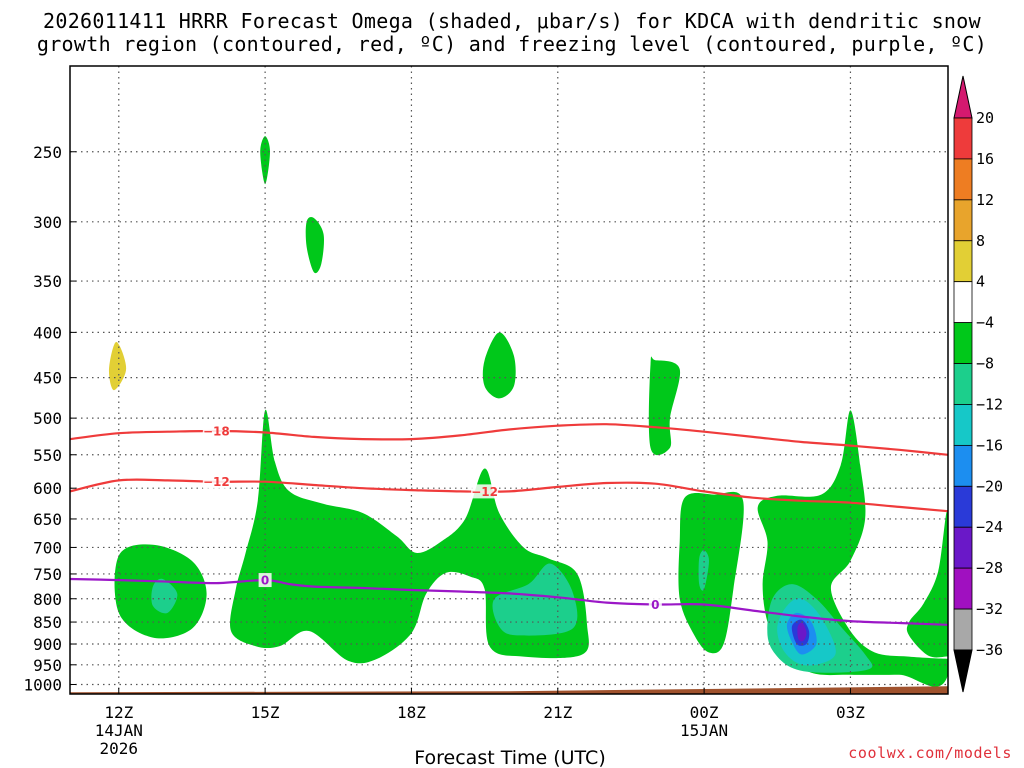 Image resolution: width=1024 pixels, height=768 pixels. Describe the element at coordinates (509, 757) in the screenshot. I see `x-axis-label: Forecast Time (UTC)` at that location.